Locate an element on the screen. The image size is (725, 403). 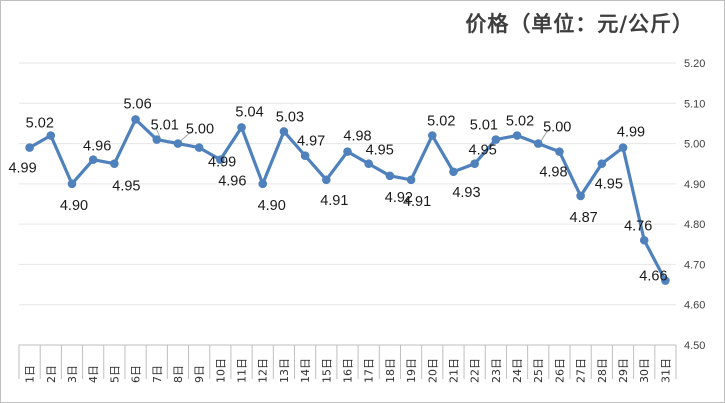
x-tick-label: 30日 is located at coordinates (644, 370).